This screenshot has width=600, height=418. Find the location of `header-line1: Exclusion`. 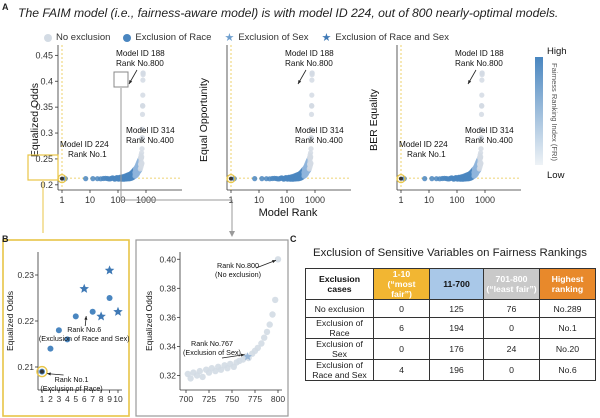

header-line1: Exclusion is located at coordinates (339, 279).